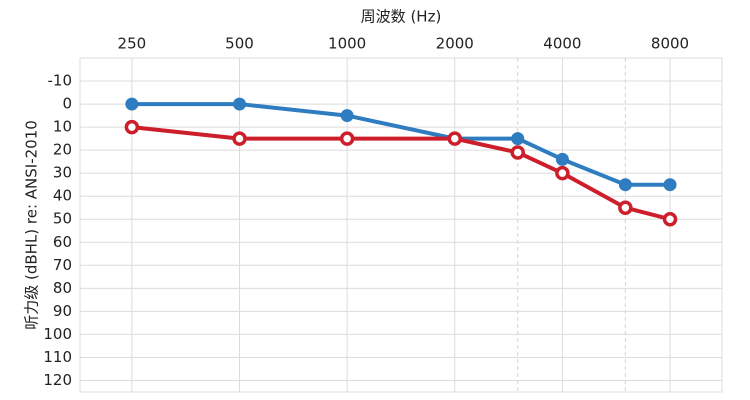  I want to click on x-tick-label: 2000, so click(455, 44).